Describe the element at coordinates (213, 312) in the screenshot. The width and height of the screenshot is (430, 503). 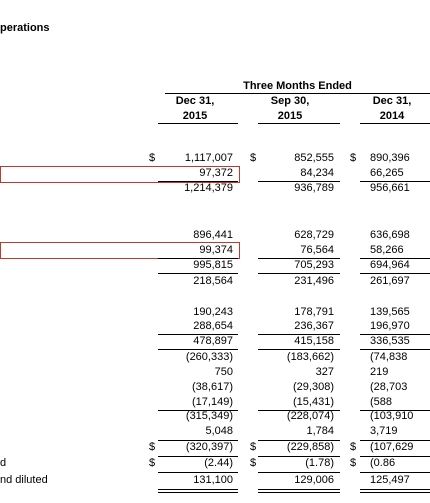
I see `cell-value: 190,243` at that location.